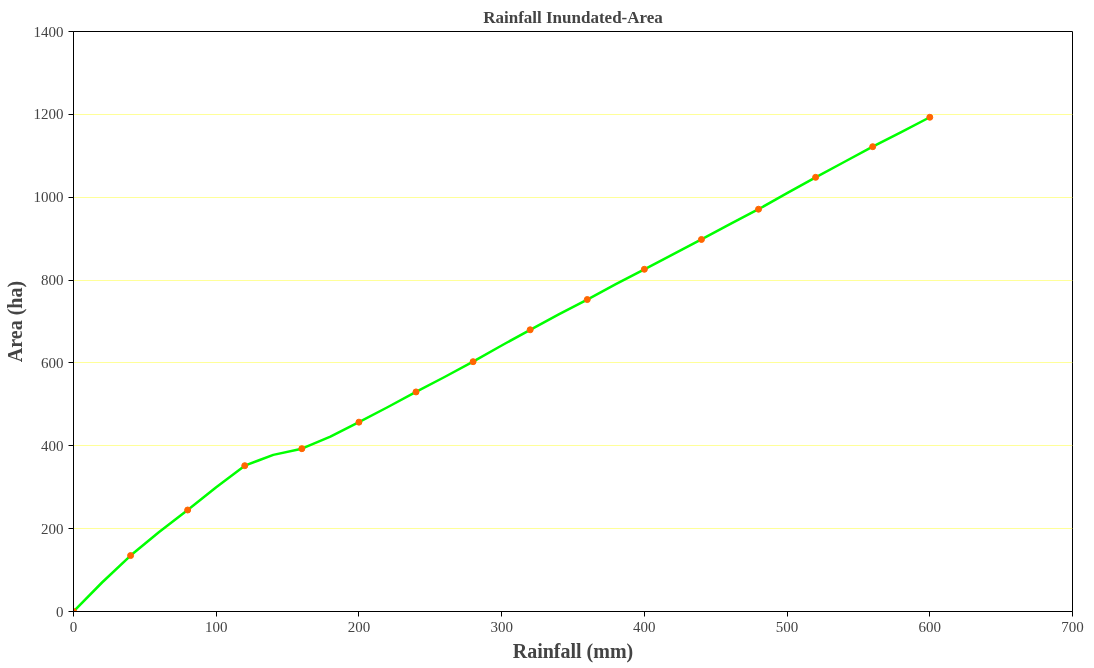  Describe the element at coordinates (573, 17) in the screenshot. I see `chart-title: Rainfall Inundated-Area` at that location.